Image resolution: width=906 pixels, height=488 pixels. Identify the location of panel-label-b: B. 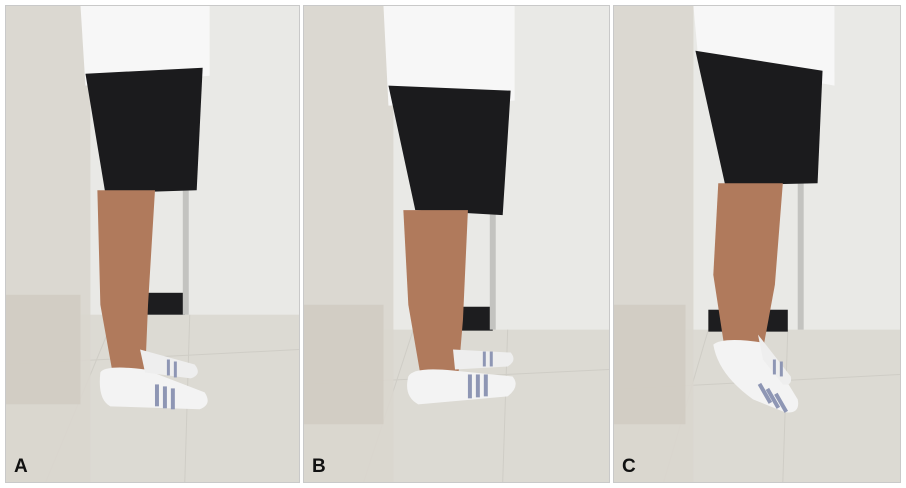
(319, 466).